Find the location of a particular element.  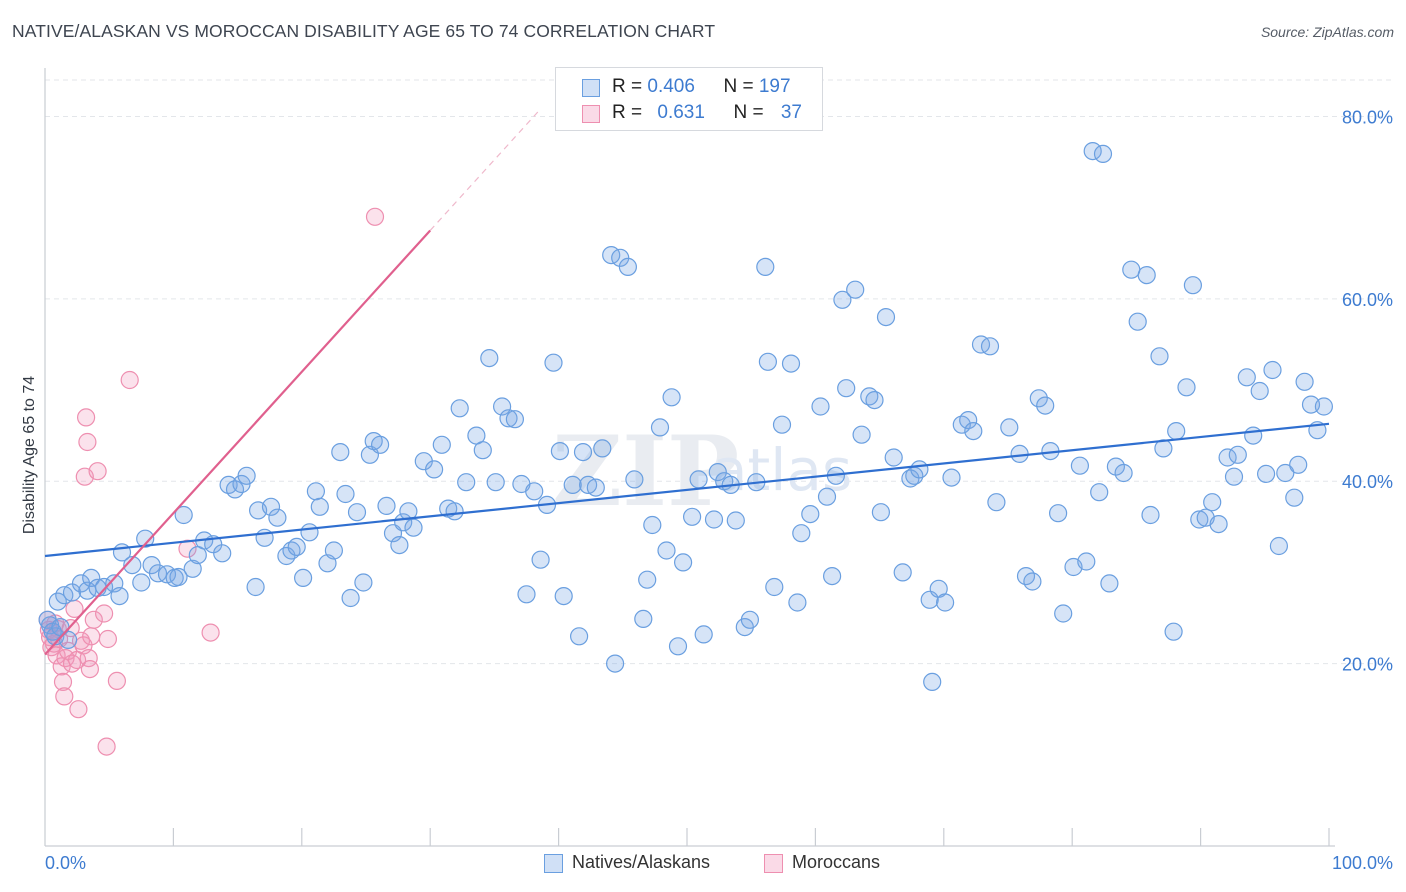

legend-r-value: 0.631 is located at coordinates (681, 112).